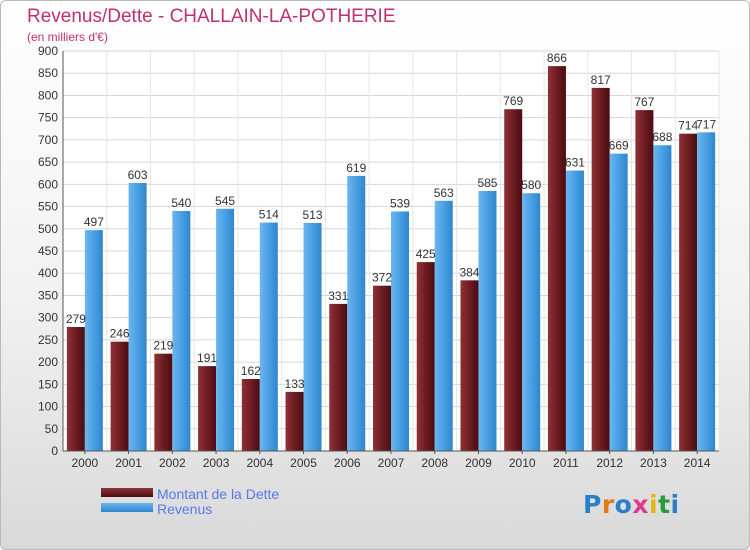  I want to click on data-label-dette: 372, so click(382, 278).